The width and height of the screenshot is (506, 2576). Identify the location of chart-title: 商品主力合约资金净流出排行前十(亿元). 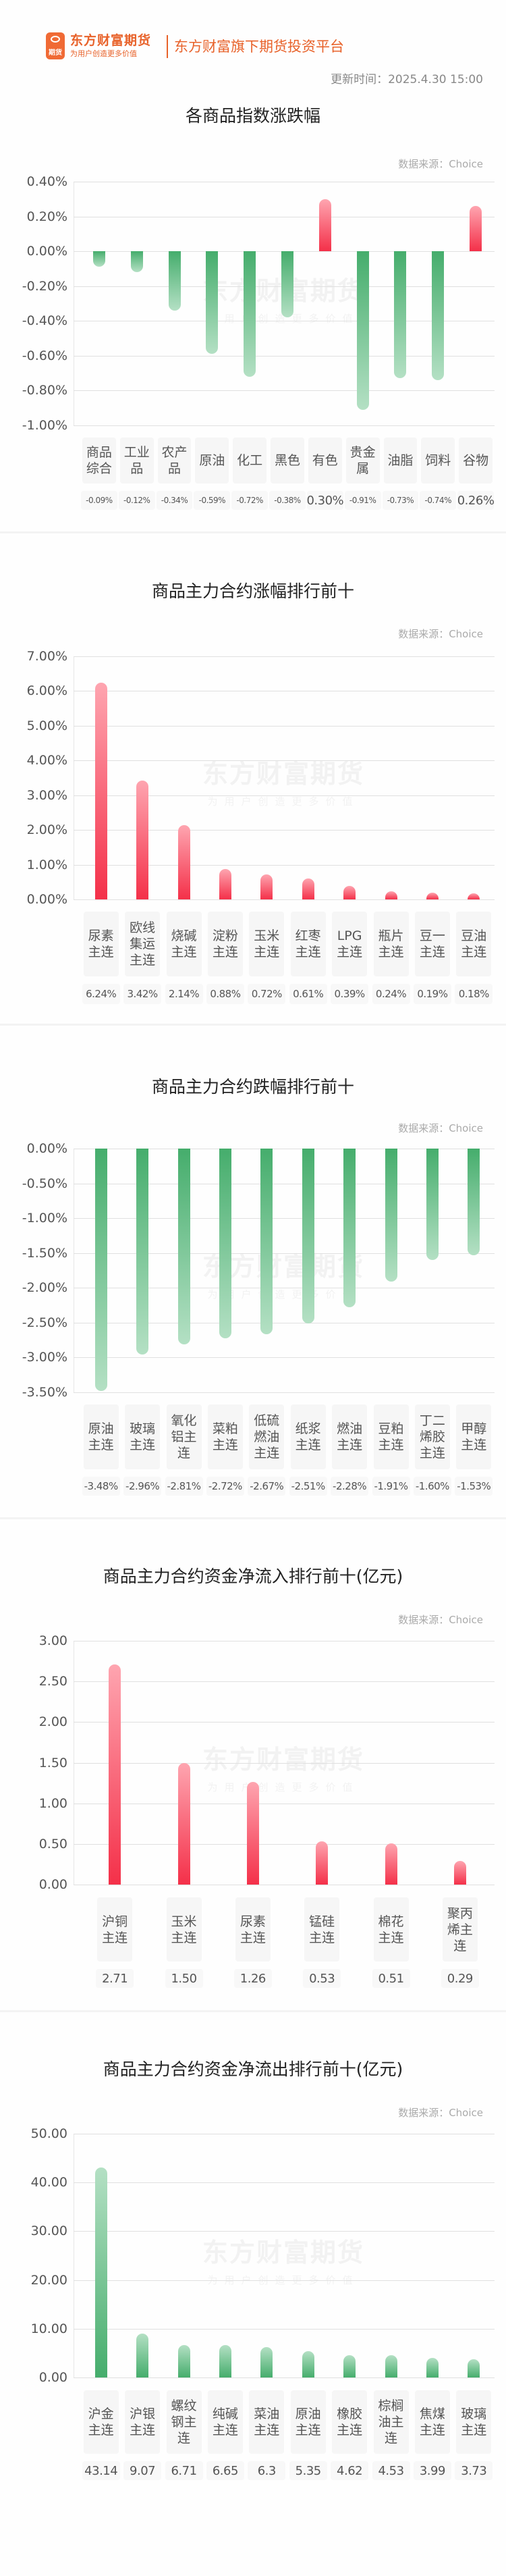
(253, 2069).